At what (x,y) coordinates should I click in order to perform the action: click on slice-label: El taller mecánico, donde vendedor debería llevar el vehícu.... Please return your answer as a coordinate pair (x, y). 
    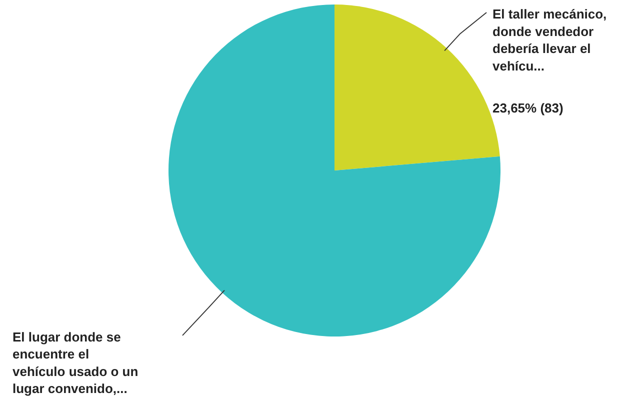
    Looking at the image, I should click on (549, 40).